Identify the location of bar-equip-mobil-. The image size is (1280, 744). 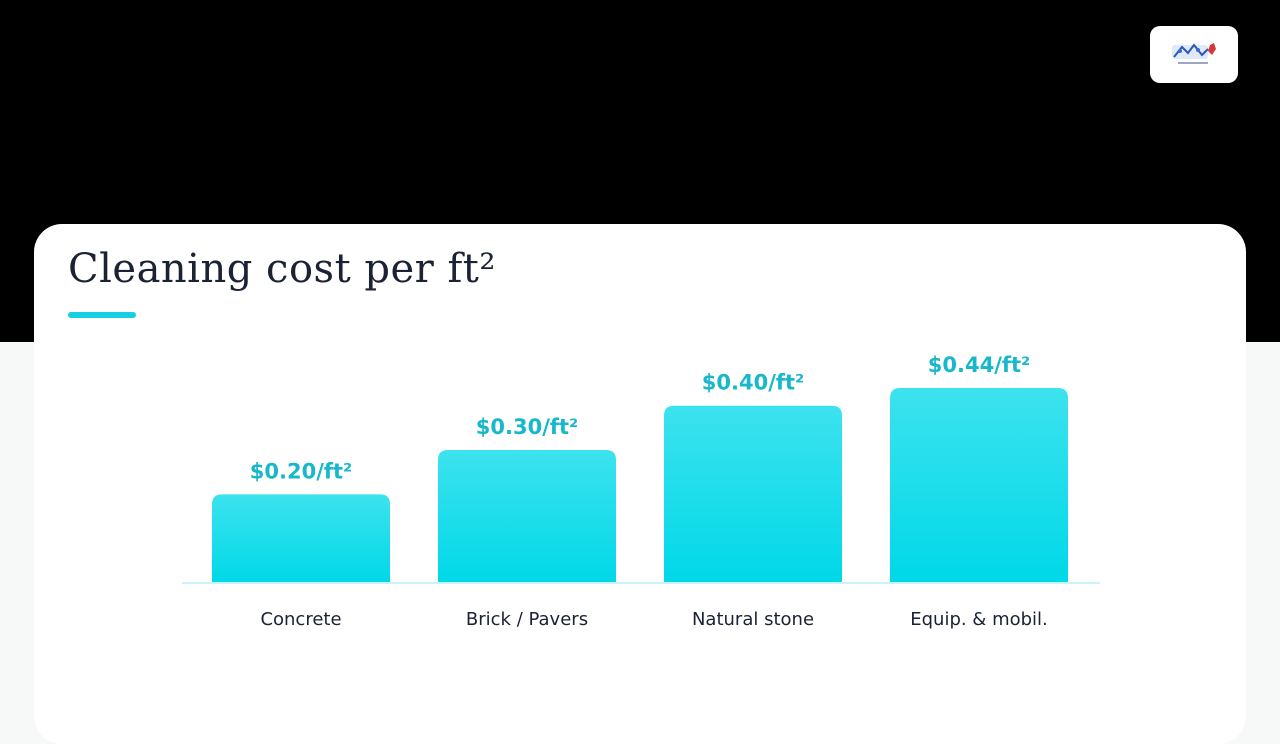
(979, 485).